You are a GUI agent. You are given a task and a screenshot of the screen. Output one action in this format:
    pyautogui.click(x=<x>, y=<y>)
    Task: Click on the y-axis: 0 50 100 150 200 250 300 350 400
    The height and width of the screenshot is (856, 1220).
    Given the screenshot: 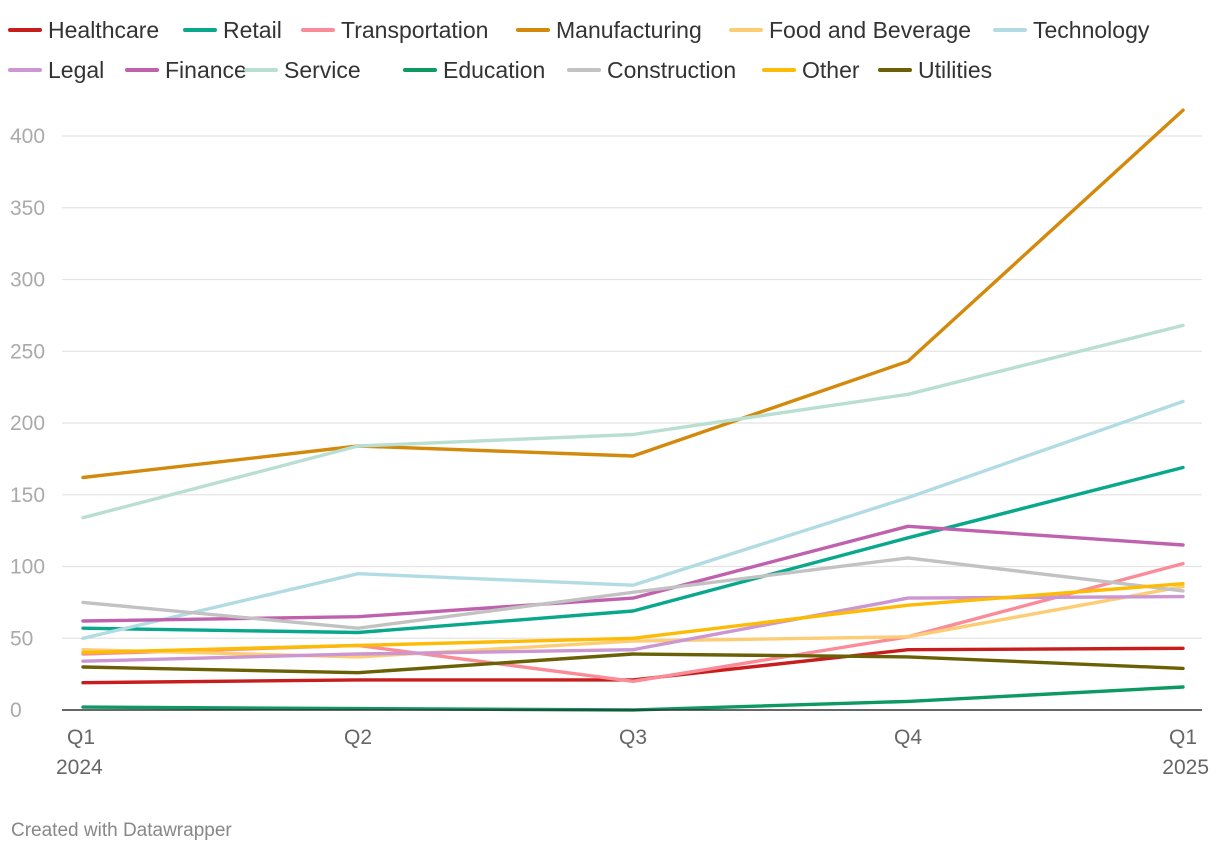 What is the action you would take?
    pyautogui.click(x=27, y=423)
    